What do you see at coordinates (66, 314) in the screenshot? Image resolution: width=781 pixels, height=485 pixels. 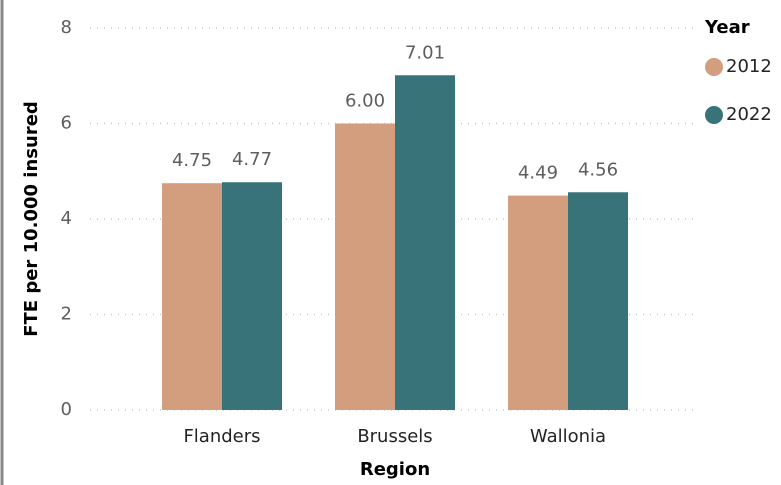 I see `y-tick-label: 2` at bounding box center [66, 314].